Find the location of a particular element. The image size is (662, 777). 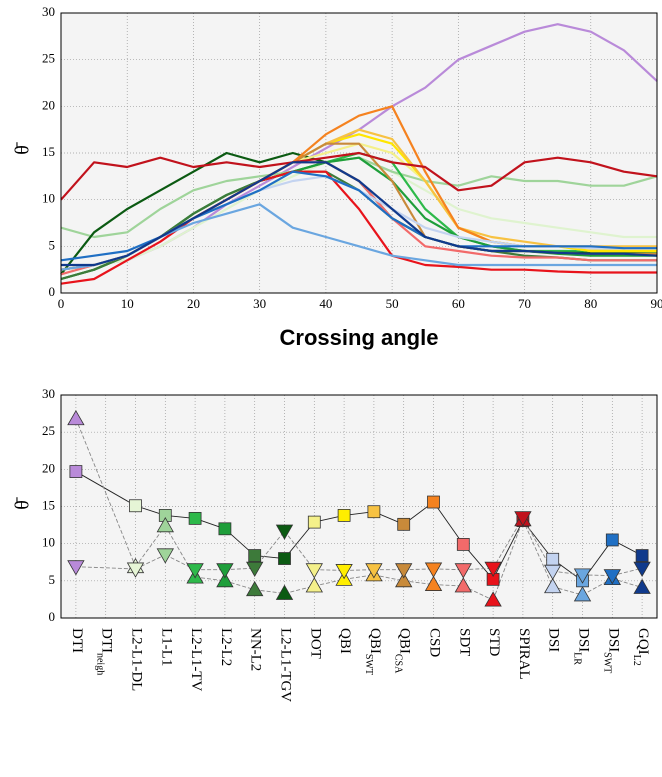

x-tick-label: L2-L1-TV is located at coordinates (196, 659).